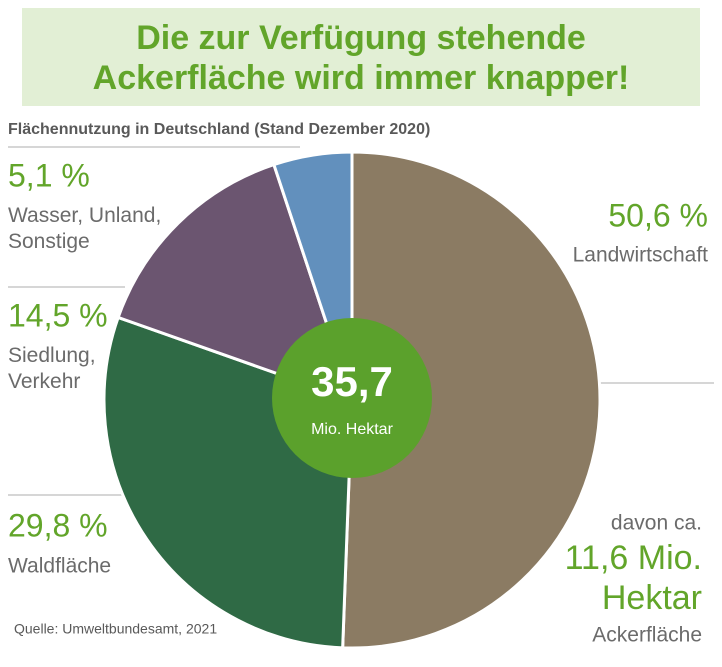  What do you see at coordinates (633, 578) in the screenshot?
I see `annotation-value: 11,6 Mio. Hektar` at bounding box center [633, 578].